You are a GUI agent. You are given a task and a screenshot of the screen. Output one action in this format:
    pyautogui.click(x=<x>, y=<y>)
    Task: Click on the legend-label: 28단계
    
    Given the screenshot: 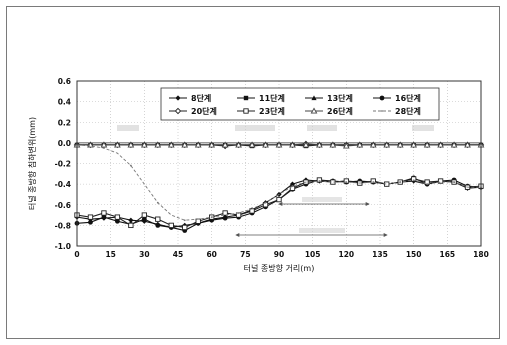 What is the action you would take?
    pyautogui.click(x=408, y=111)
    